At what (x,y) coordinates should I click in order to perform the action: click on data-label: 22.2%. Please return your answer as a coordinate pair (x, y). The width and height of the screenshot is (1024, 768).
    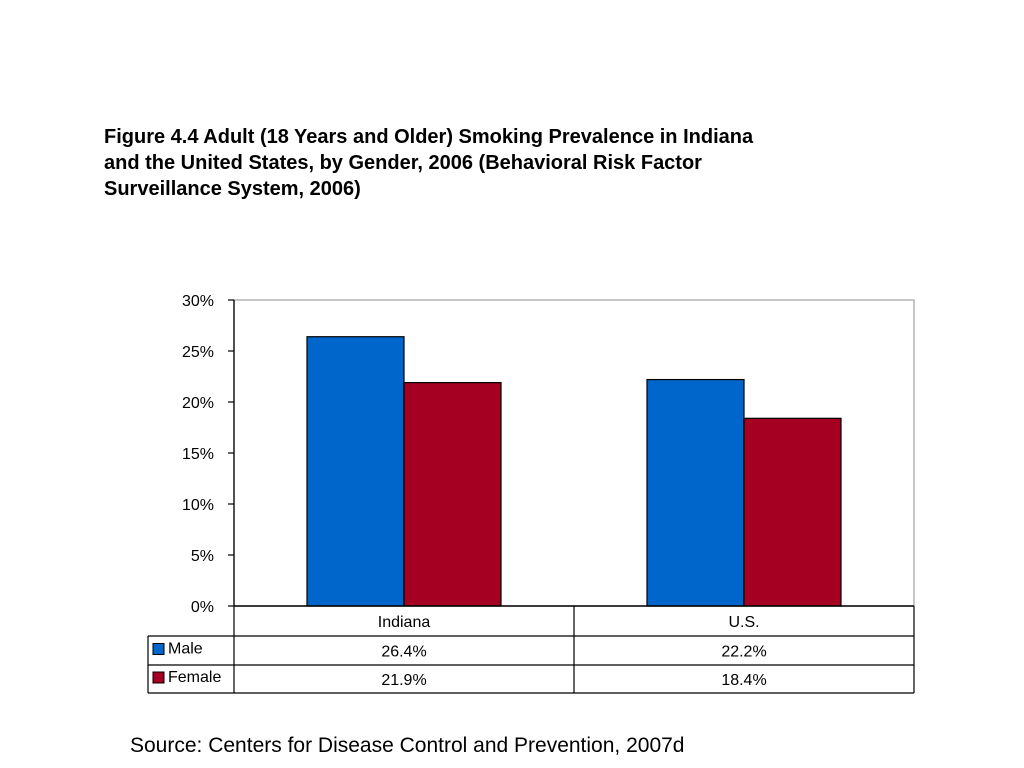
    Looking at the image, I should click on (743, 652).